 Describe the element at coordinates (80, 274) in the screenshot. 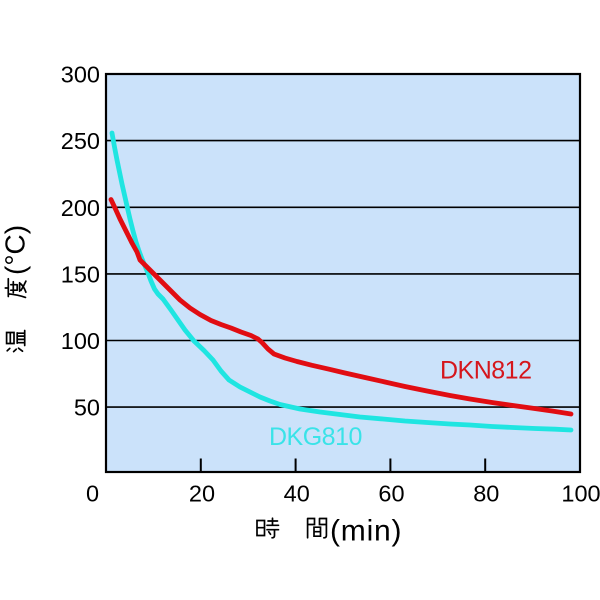

I see `svg-text: 150` at that location.